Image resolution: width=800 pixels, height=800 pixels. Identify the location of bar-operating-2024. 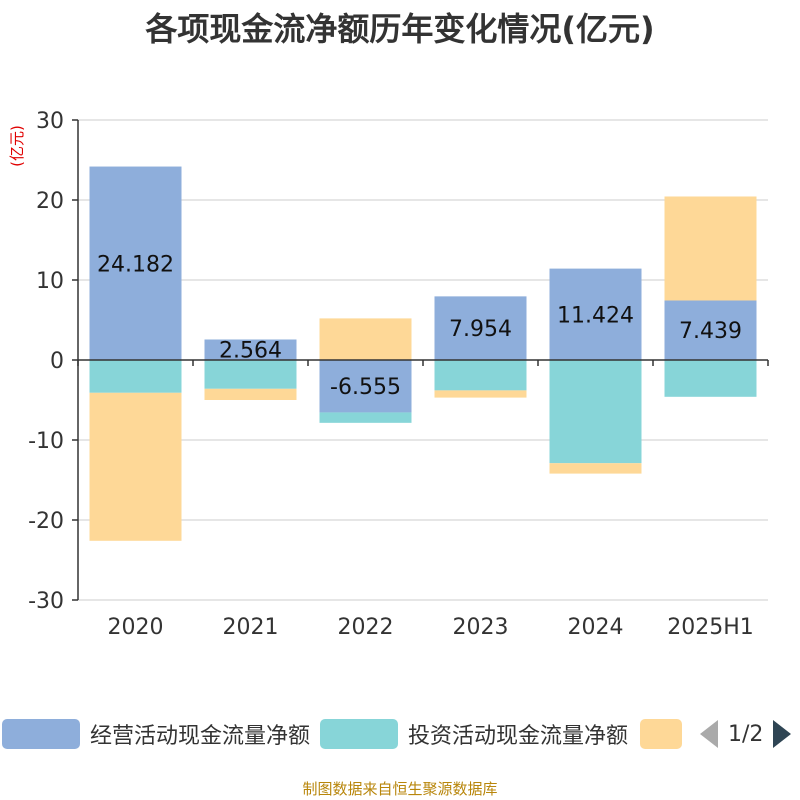
(595, 314).